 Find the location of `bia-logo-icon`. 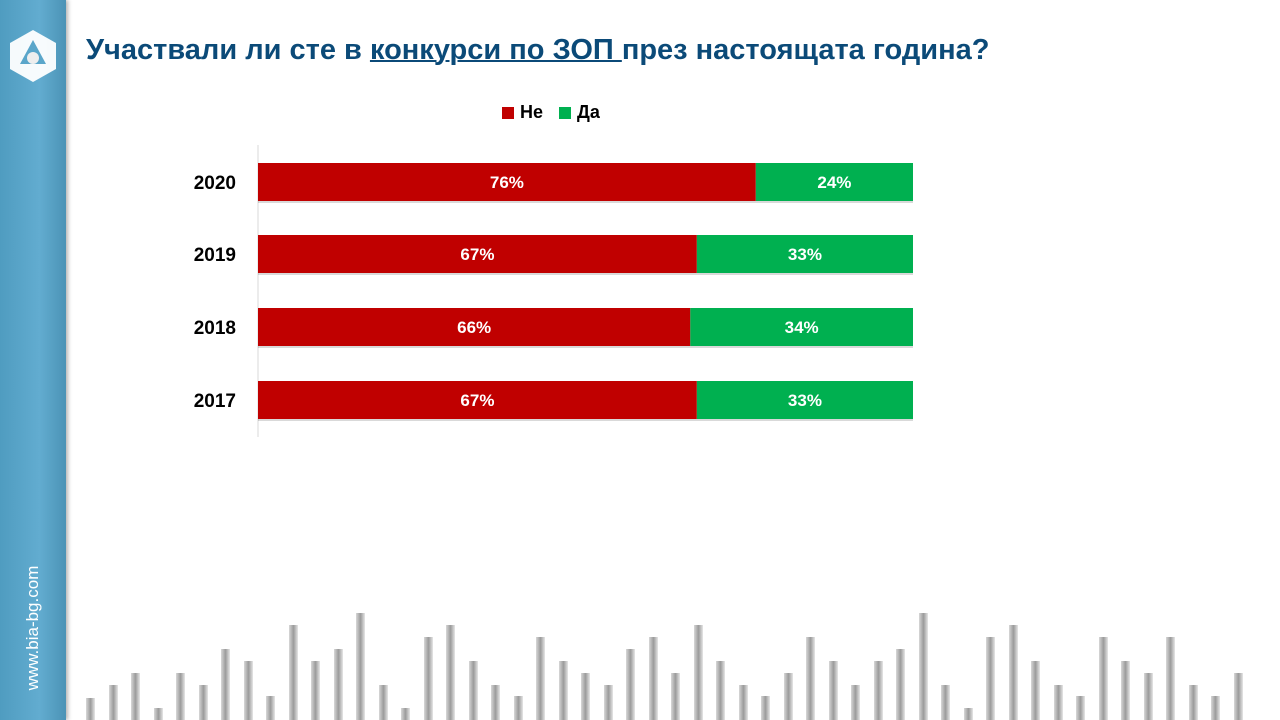

bia-logo-icon is located at coordinates (33, 56).